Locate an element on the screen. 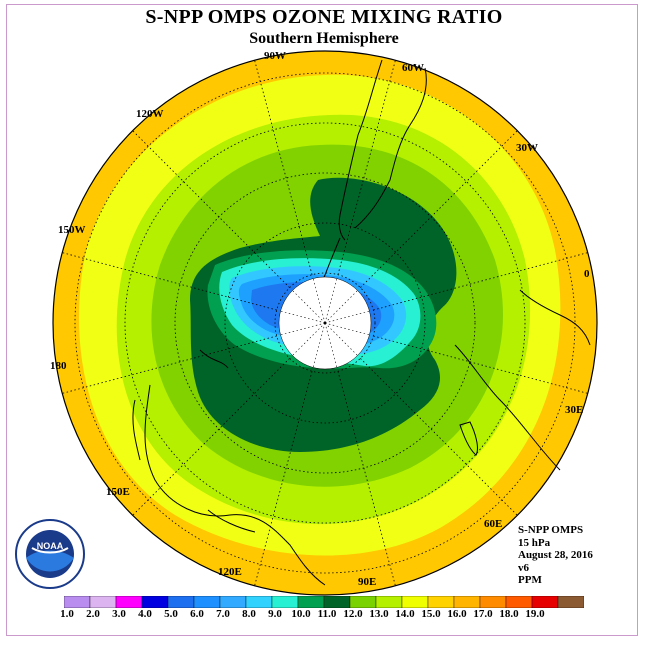 The height and width of the screenshot is (648, 648). colorbar-tick-label: 17.0 is located at coordinates (483, 614).